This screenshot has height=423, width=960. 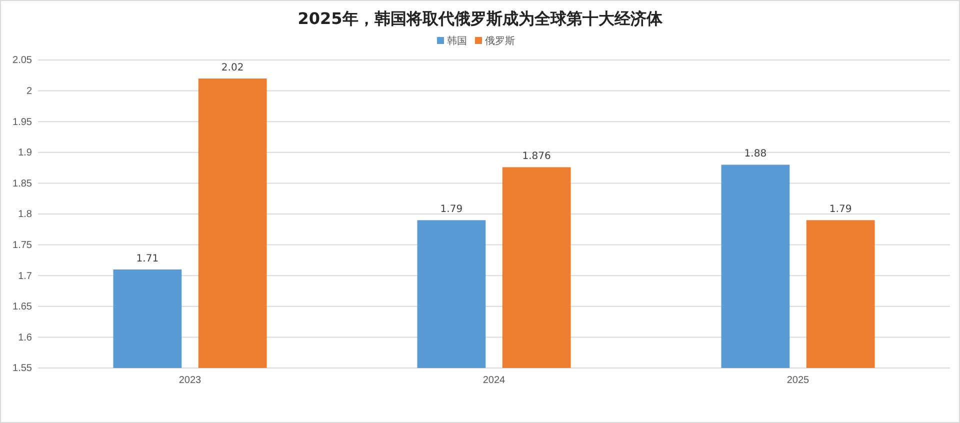 I want to click on y-tick-label: 1.75, so click(x=22, y=245).